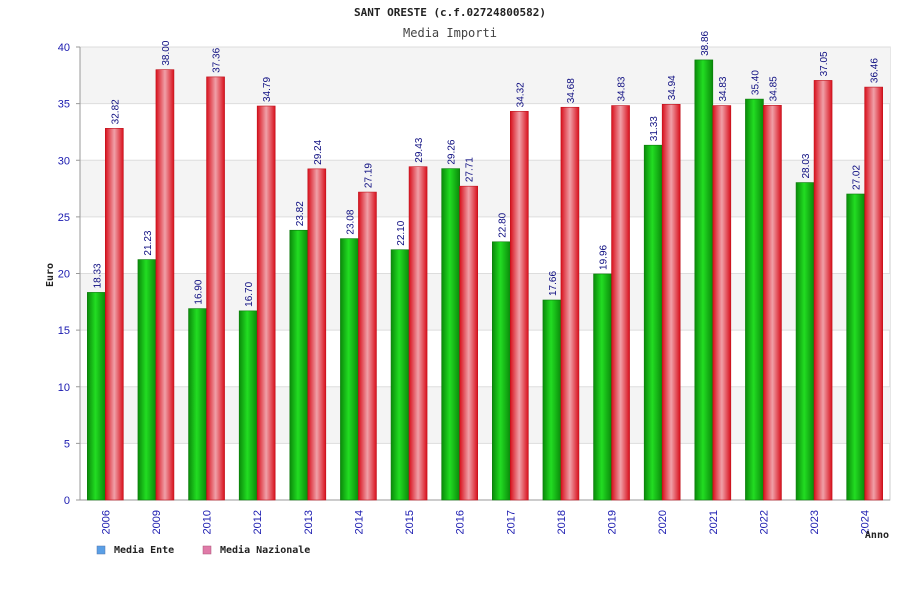  I want to click on x-tick-label: 2015, so click(410, 522).